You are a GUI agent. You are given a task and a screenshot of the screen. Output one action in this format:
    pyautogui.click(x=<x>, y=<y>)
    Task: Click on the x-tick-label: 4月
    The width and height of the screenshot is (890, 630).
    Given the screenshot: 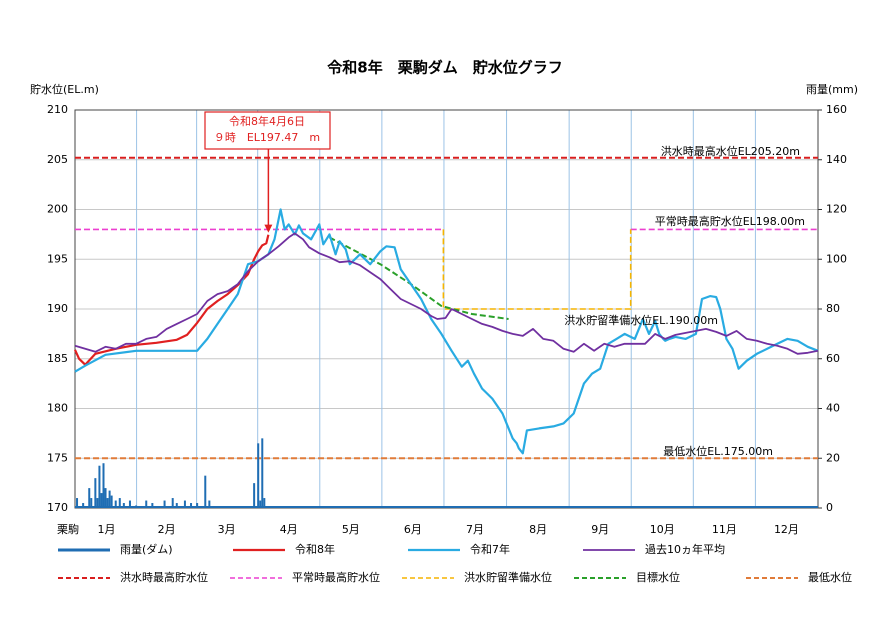 What is the action you would take?
    pyautogui.click(x=289, y=529)
    